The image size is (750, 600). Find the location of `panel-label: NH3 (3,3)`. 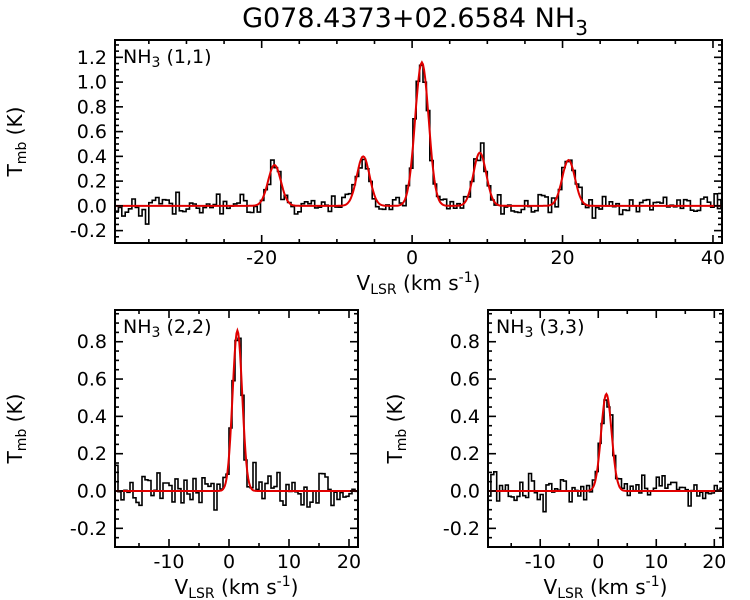

panel-label: NH3 (3,3) is located at coordinates (540, 328).